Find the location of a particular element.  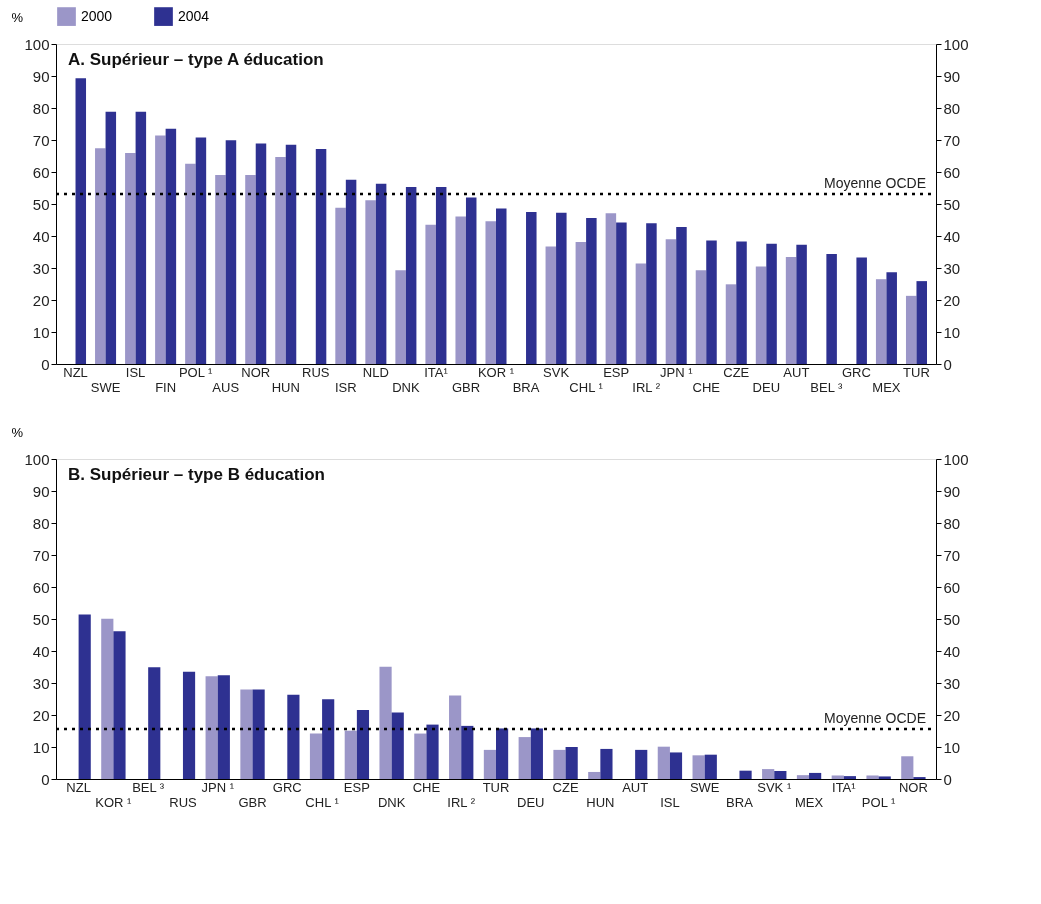

y-tick-label: 60 is located at coordinates (41, 172).